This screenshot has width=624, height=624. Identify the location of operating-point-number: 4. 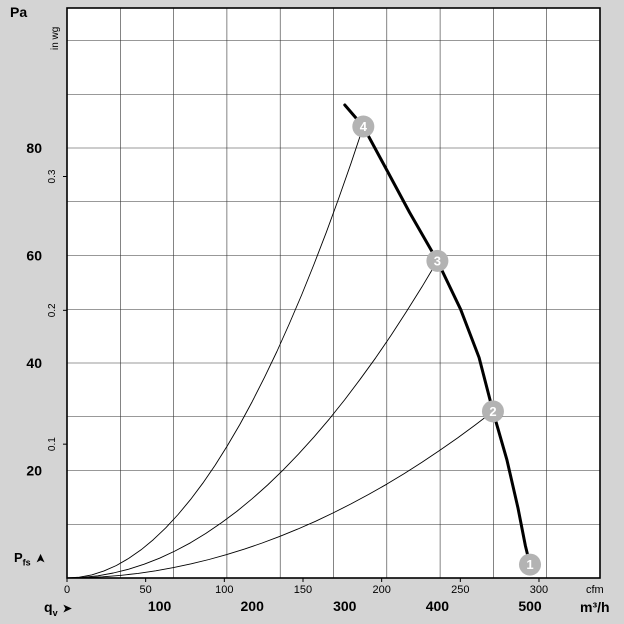
(364, 126).